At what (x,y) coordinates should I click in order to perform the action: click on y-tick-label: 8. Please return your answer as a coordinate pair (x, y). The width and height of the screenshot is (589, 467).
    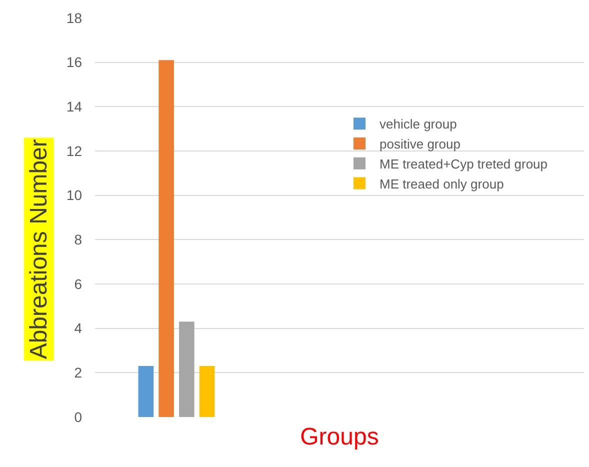
    Looking at the image, I should click on (78, 240).